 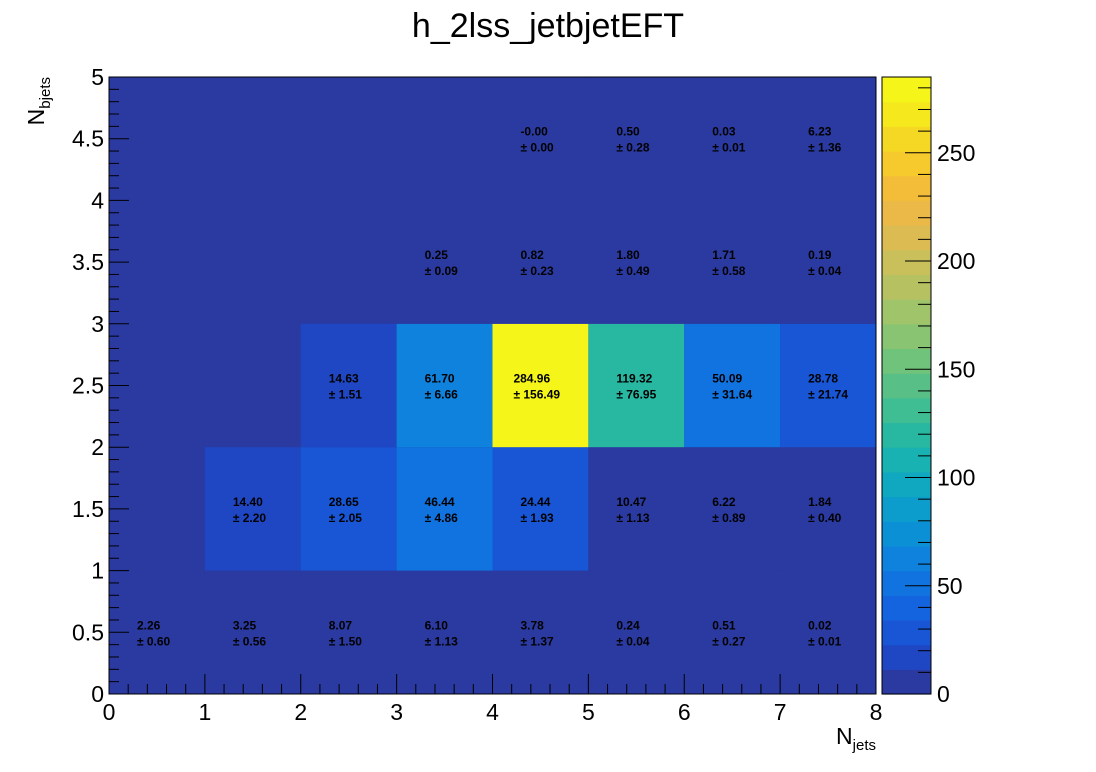 What do you see at coordinates (724, 255) in the screenshot?
I see `cell-value-label: 1.71` at bounding box center [724, 255].